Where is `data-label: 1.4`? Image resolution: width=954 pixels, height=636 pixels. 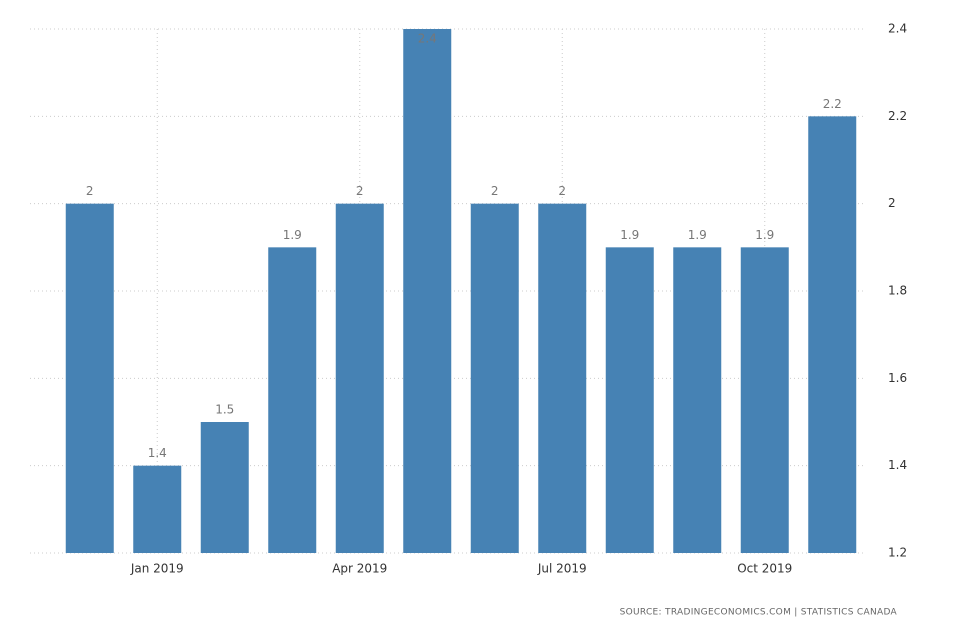 data-label: 1.4 is located at coordinates (157, 453).